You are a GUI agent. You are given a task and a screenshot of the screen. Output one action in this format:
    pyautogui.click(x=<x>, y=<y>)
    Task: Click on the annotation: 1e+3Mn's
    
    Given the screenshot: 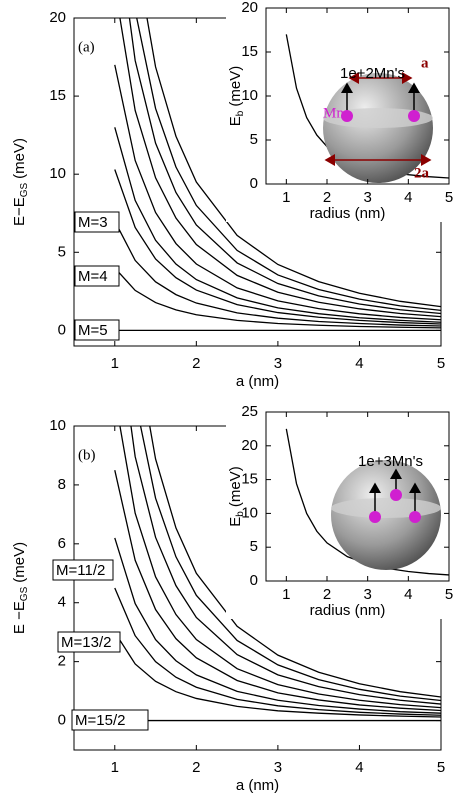 What is the action you would take?
    pyautogui.click(x=390, y=461)
    